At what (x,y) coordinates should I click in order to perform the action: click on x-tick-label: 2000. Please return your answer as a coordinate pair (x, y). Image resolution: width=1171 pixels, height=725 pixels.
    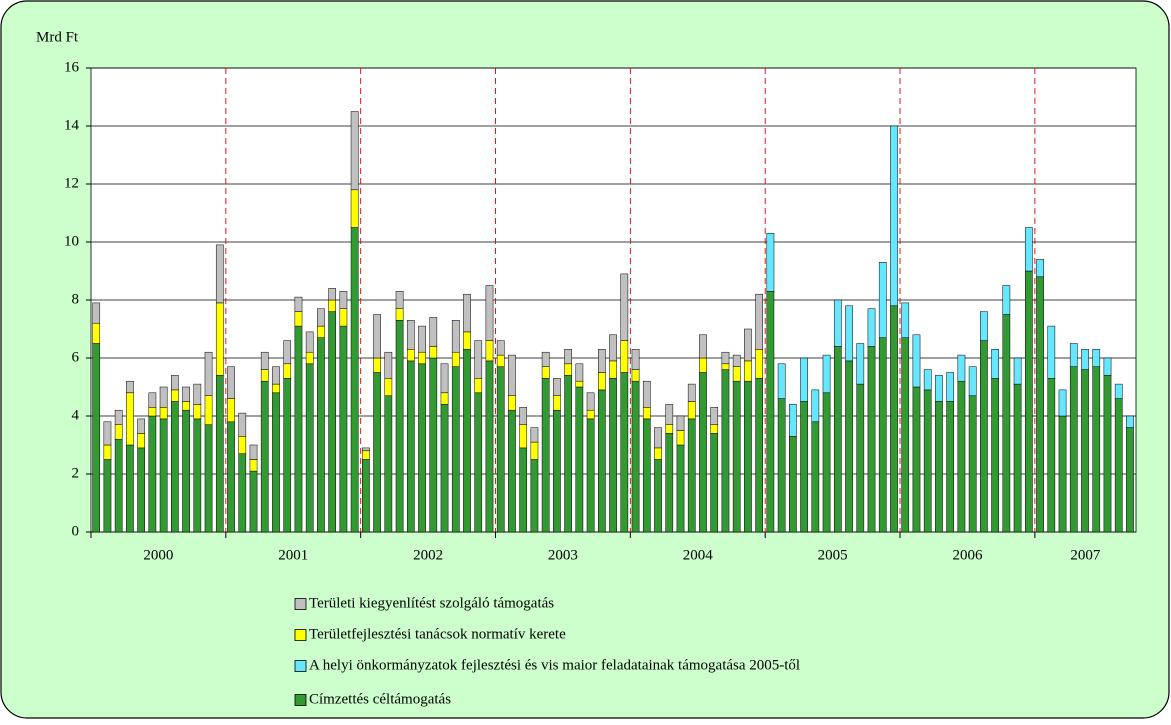
    Looking at the image, I should click on (158, 555).